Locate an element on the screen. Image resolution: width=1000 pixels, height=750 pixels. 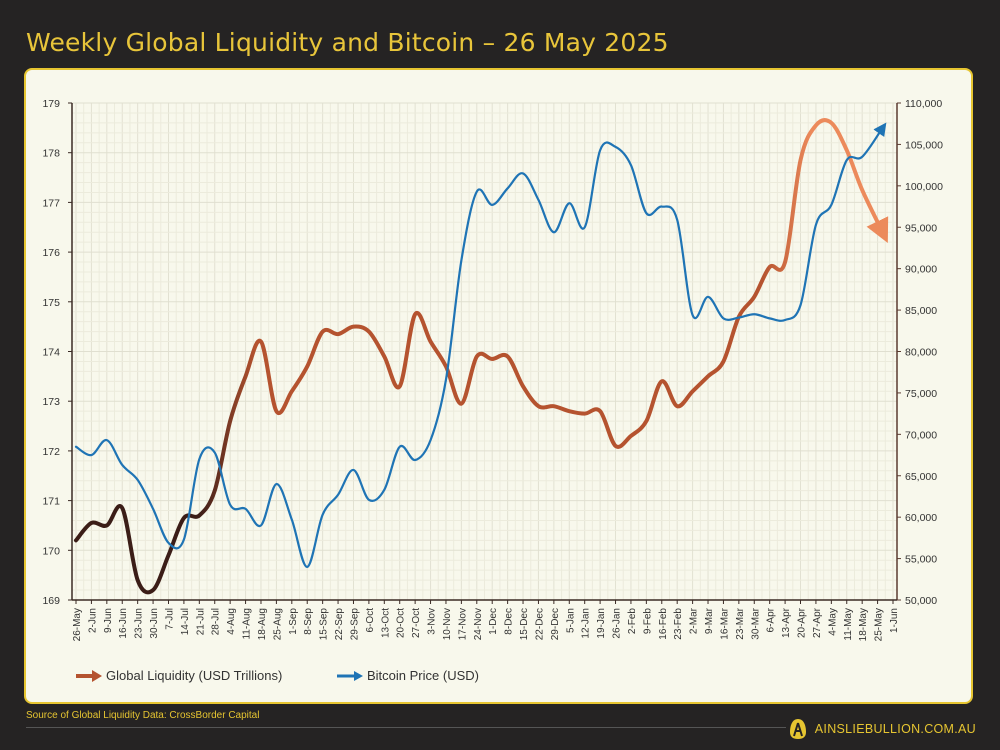
x-tick-label: 6-Apr is located at coordinates (771, 619).